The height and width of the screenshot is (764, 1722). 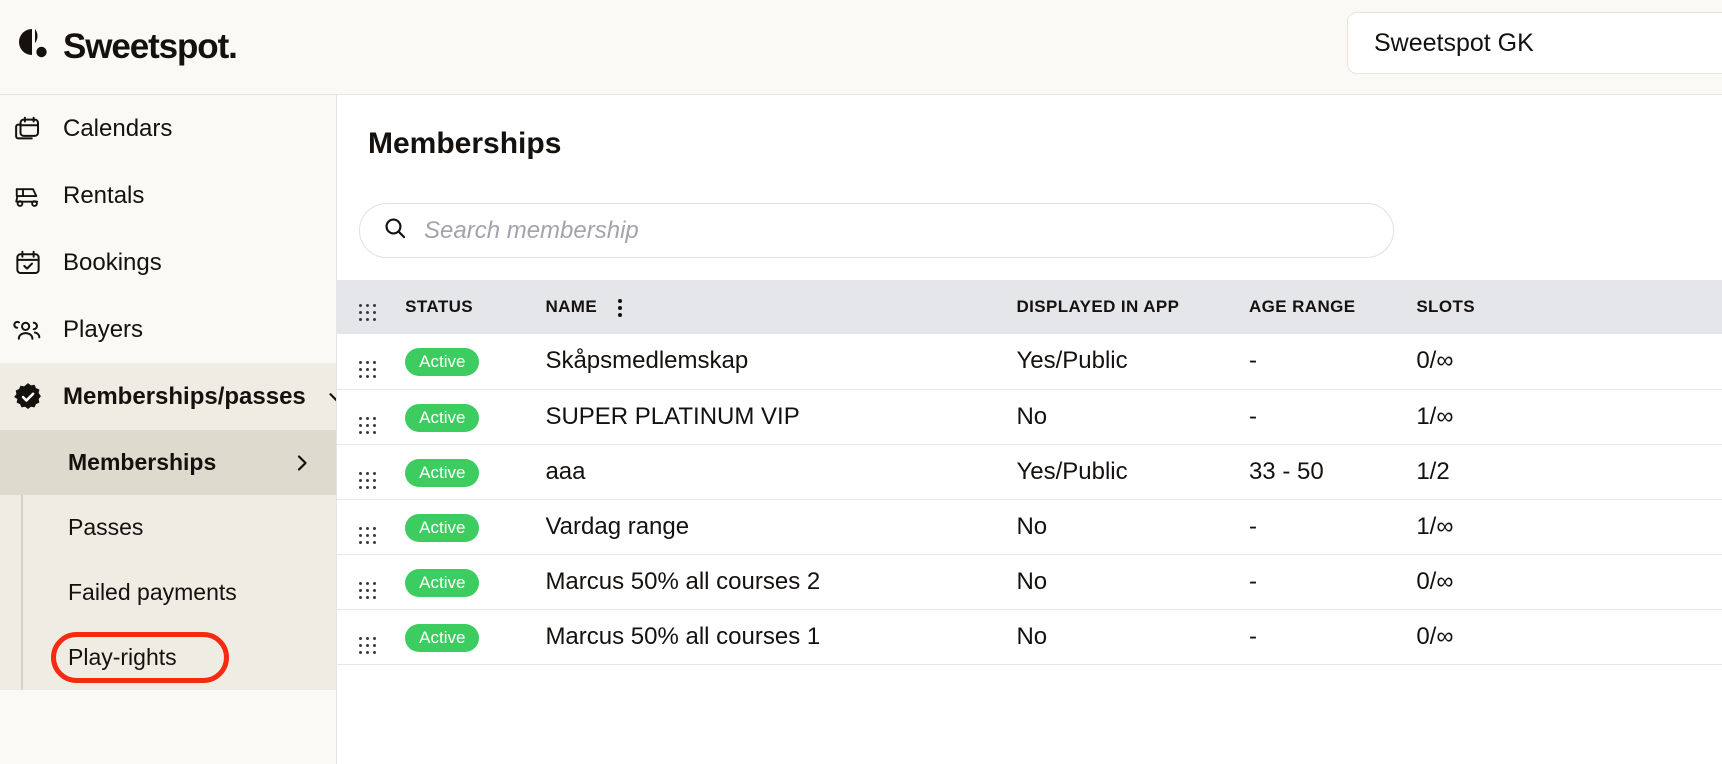 What do you see at coordinates (861, 47) in the screenshot?
I see `top-bar: Sweetspot. Sweetspot GK` at bounding box center [861, 47].